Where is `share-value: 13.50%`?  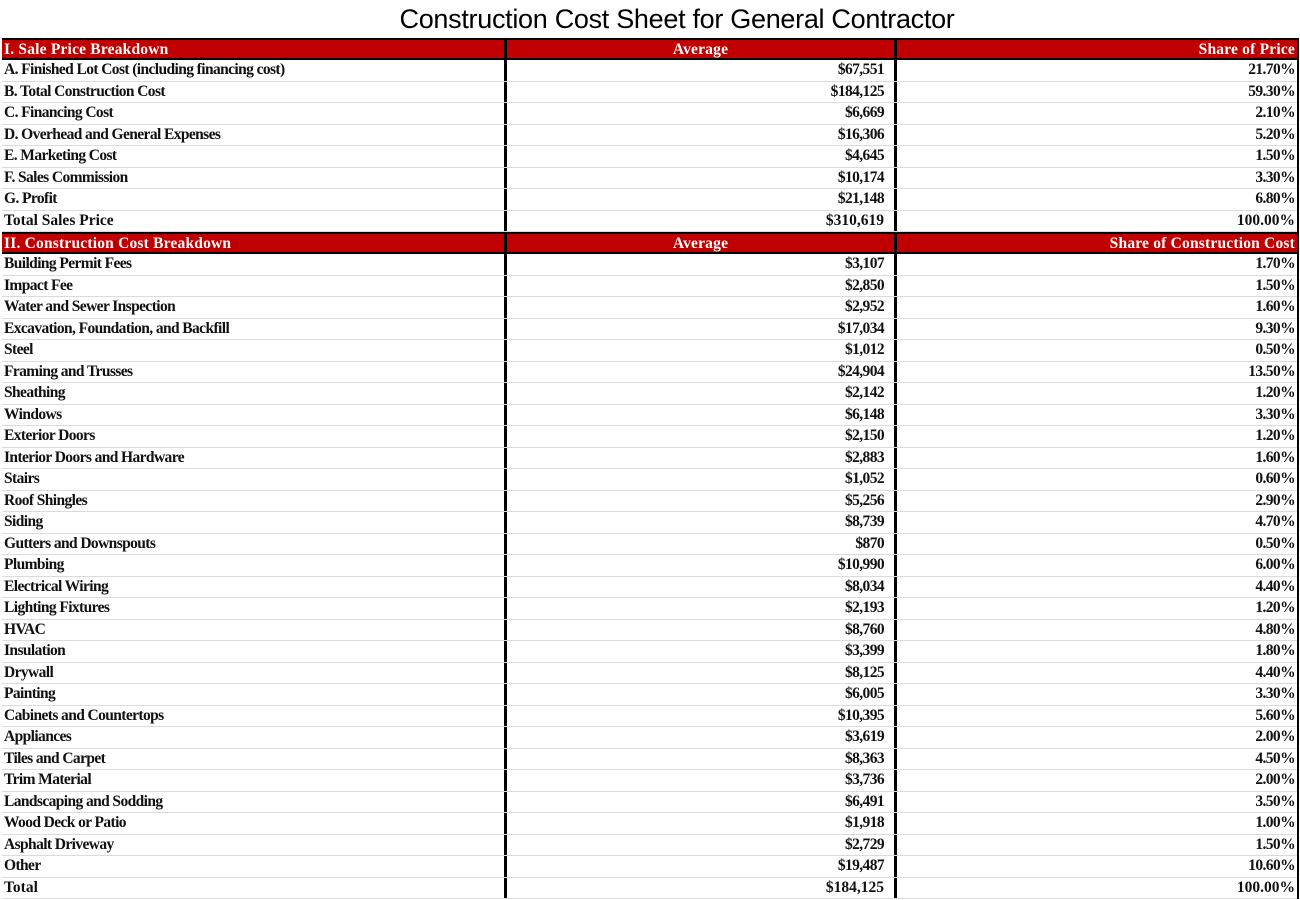 share-value: 13.50% is located at coordinates (1271, 371).